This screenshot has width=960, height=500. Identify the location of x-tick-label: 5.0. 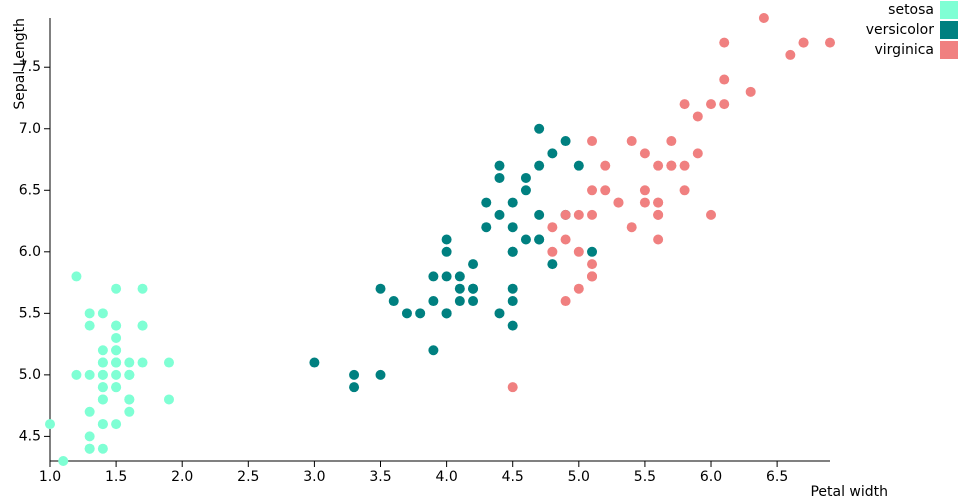
(579, 477).